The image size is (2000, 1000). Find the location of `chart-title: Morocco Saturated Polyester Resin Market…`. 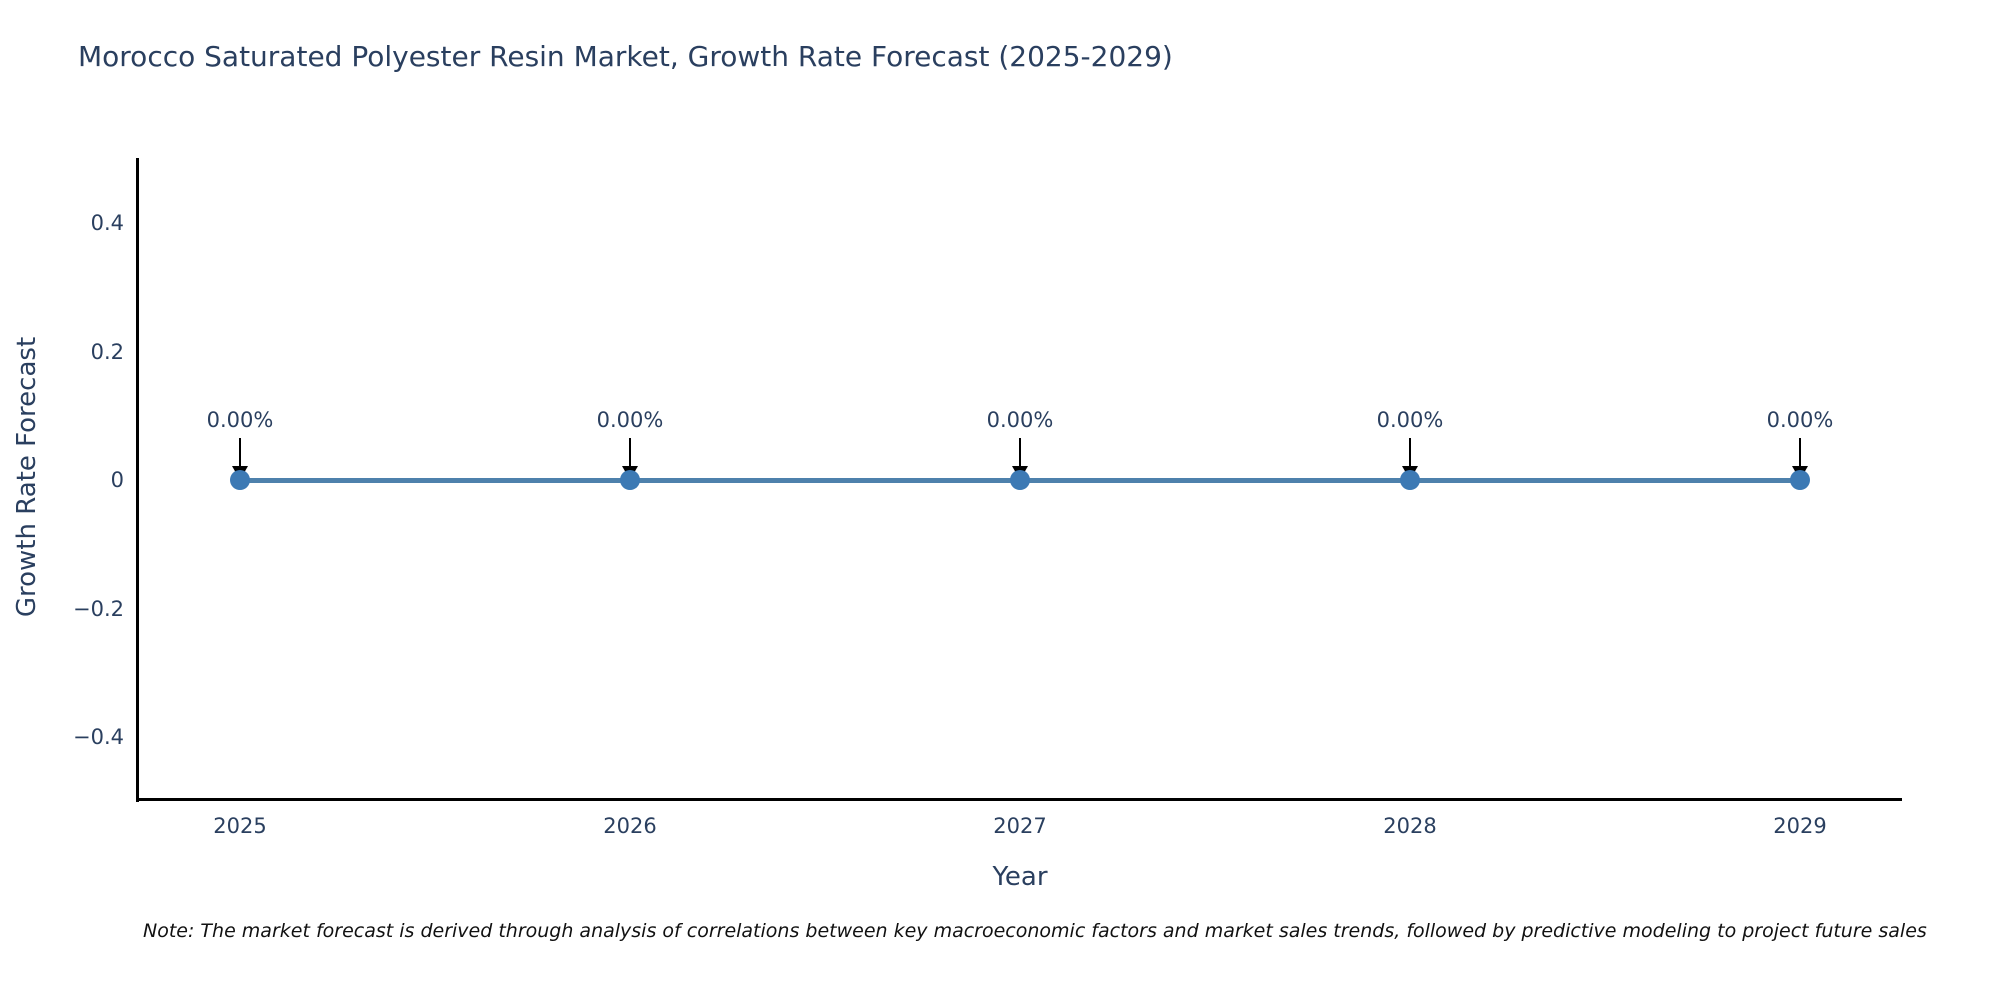

chart-title: Morocco Saturated Polyester Resin Market… is located at coordinates (625, 56).